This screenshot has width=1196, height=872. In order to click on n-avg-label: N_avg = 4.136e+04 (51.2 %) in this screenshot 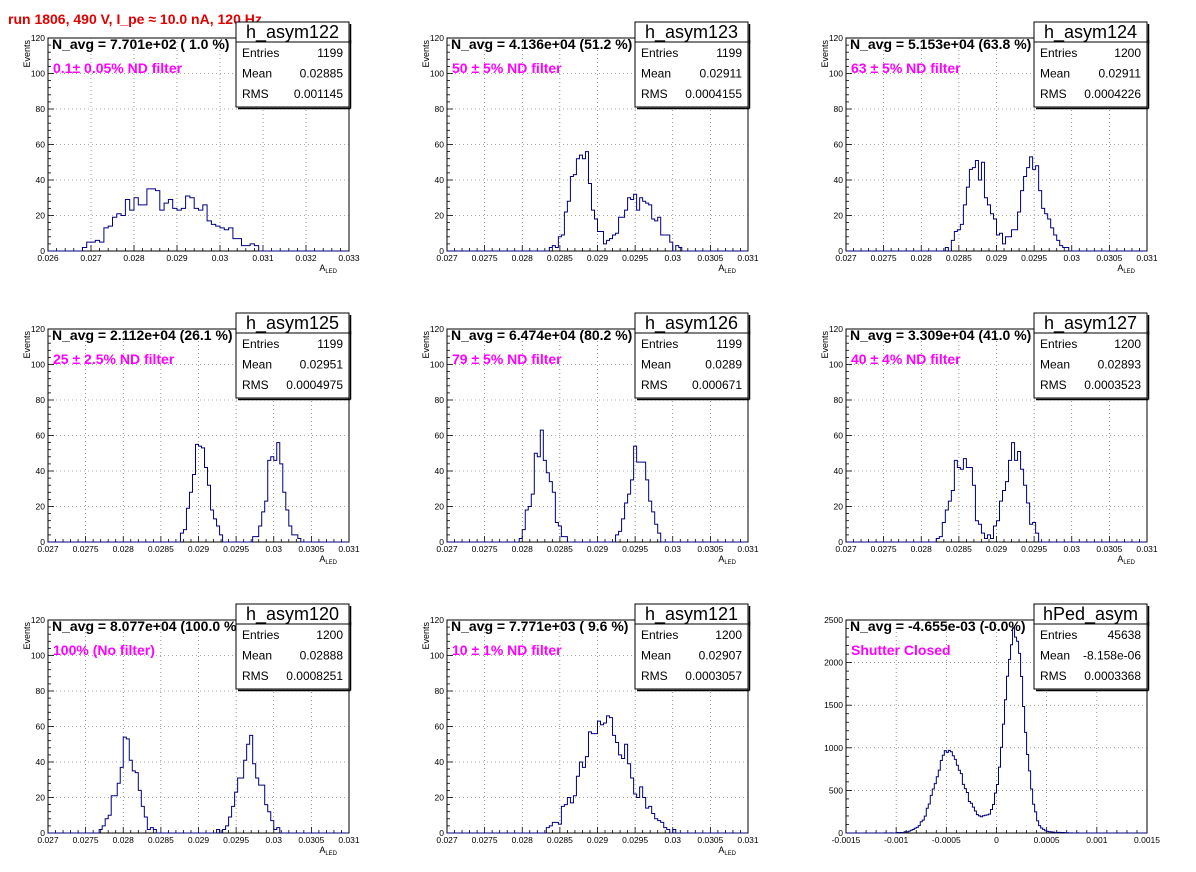, I will do `click(541, 44)`.